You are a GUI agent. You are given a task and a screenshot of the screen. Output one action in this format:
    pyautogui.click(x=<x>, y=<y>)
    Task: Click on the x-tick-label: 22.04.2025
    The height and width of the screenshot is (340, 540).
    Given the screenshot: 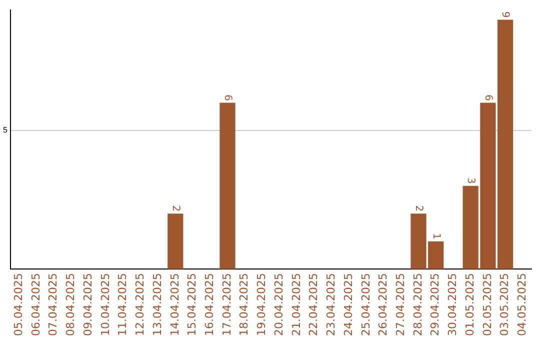 What is the action you would take?
    pyautogui.click(x=313, y=304)
    